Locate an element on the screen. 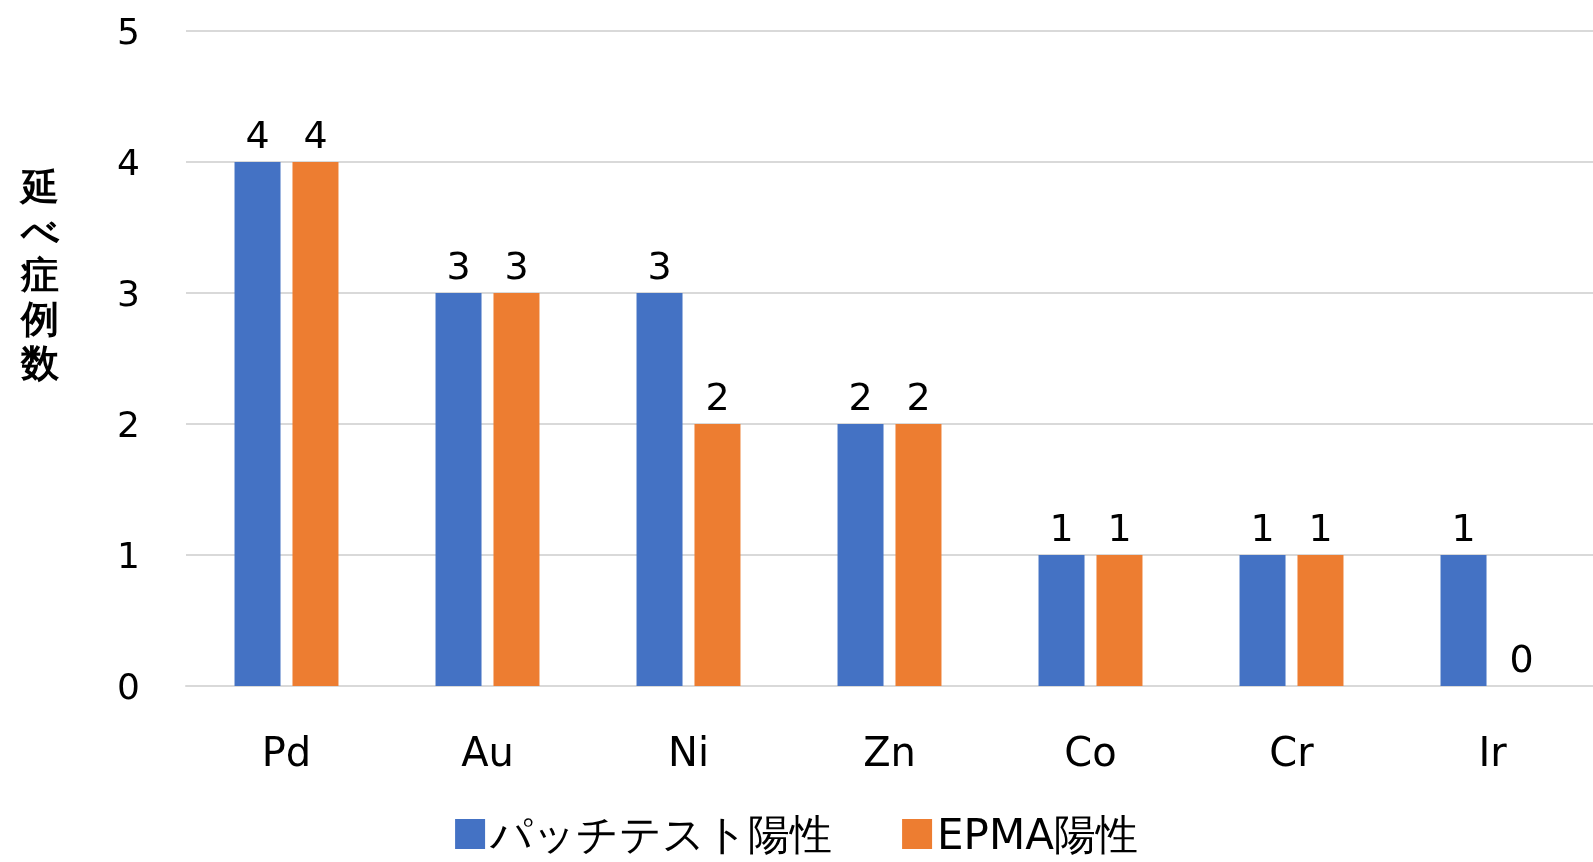 The image size is (1593, 862). x-tick-label: Cr is located at coordinates (1292, 752).